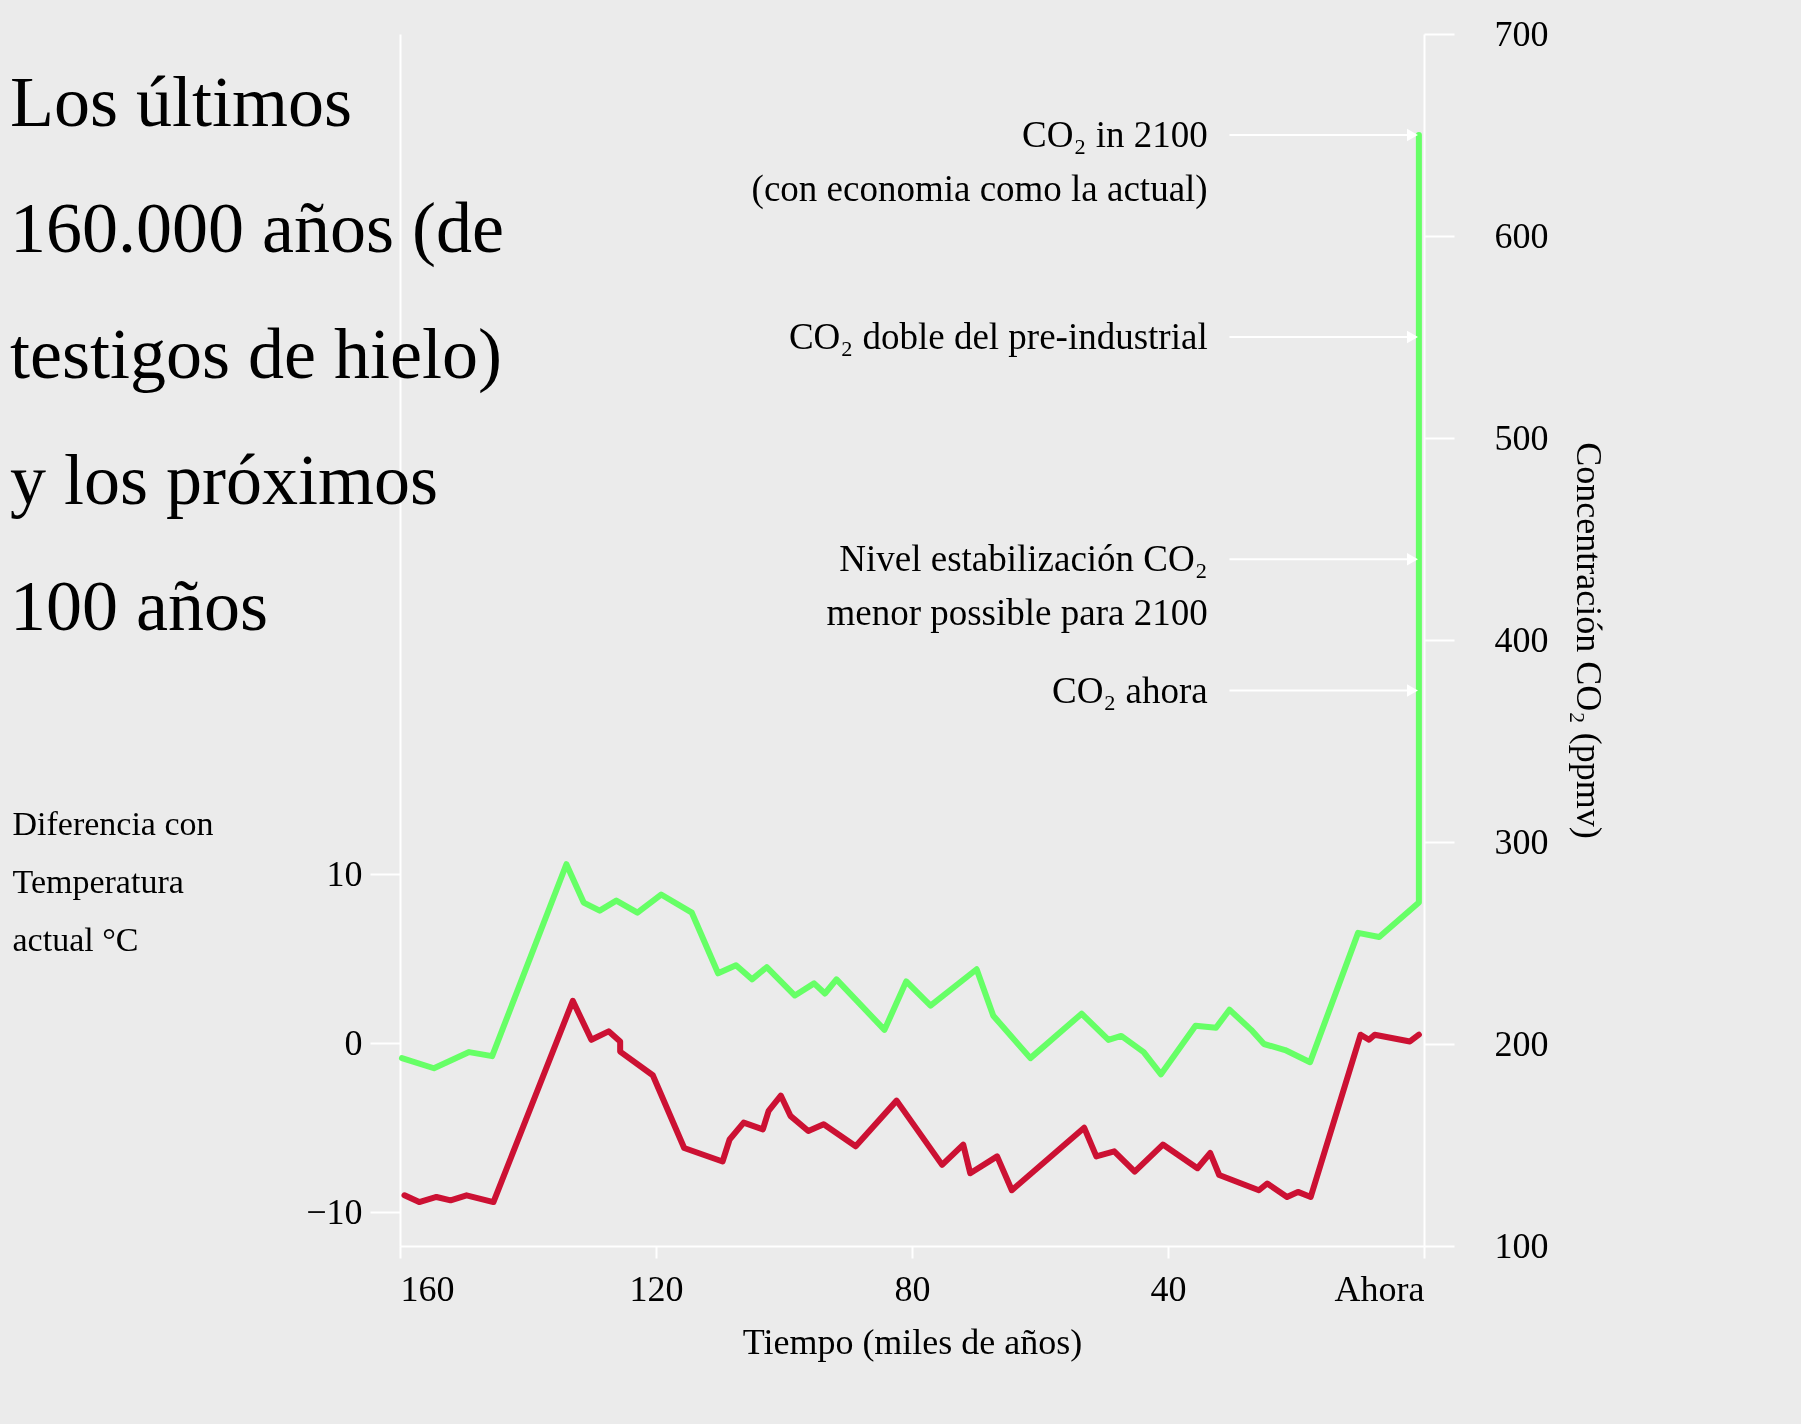 Image resolution: width=1801 pixels, height=1424 pixels. Describe the element at coordinates (353, 1042) in the screenshot. I see `y-tick-label: 0` at that location.